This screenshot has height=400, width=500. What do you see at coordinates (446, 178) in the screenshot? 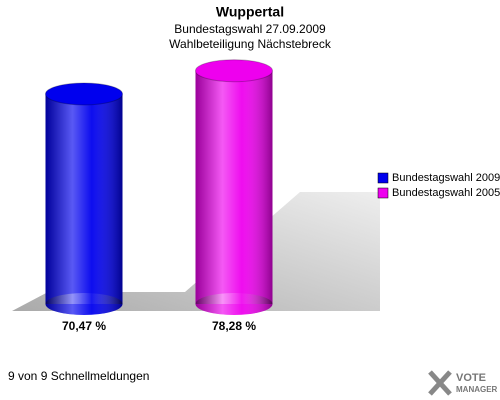
I see `legend-label: Bundestagswahl 2009` at bounding box center [446, 178].